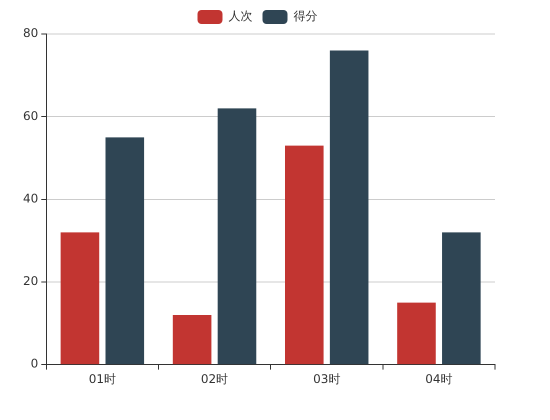  Describe the element at coordinates (34, 363) in the screenshot. I see `y-tick-label: 0` at that location.